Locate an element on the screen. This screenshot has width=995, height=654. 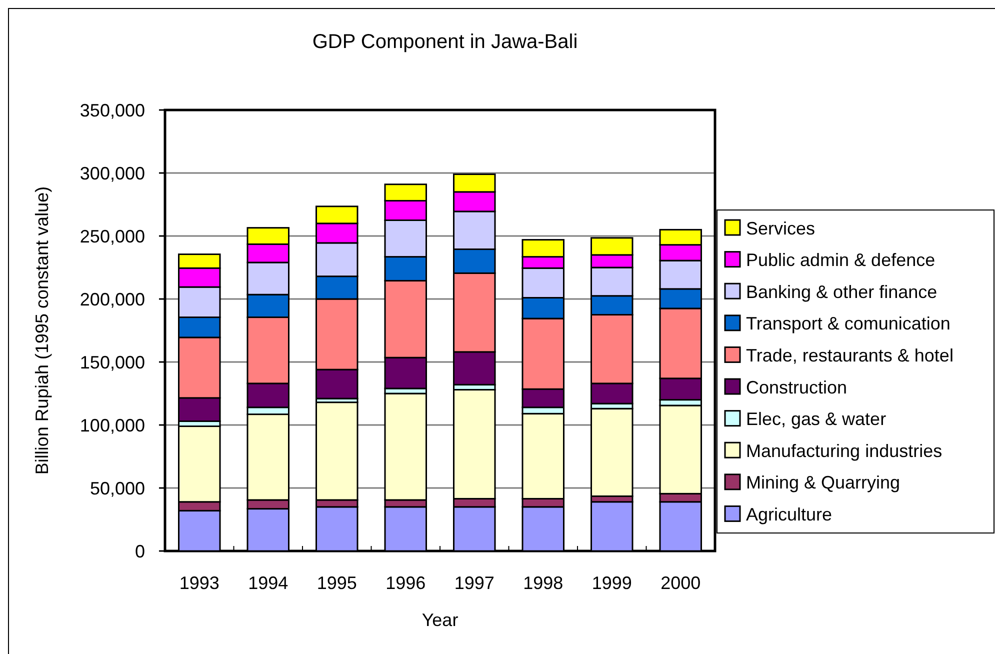
legend-label: Manufacturing industries is located at coordinates (844, 450).